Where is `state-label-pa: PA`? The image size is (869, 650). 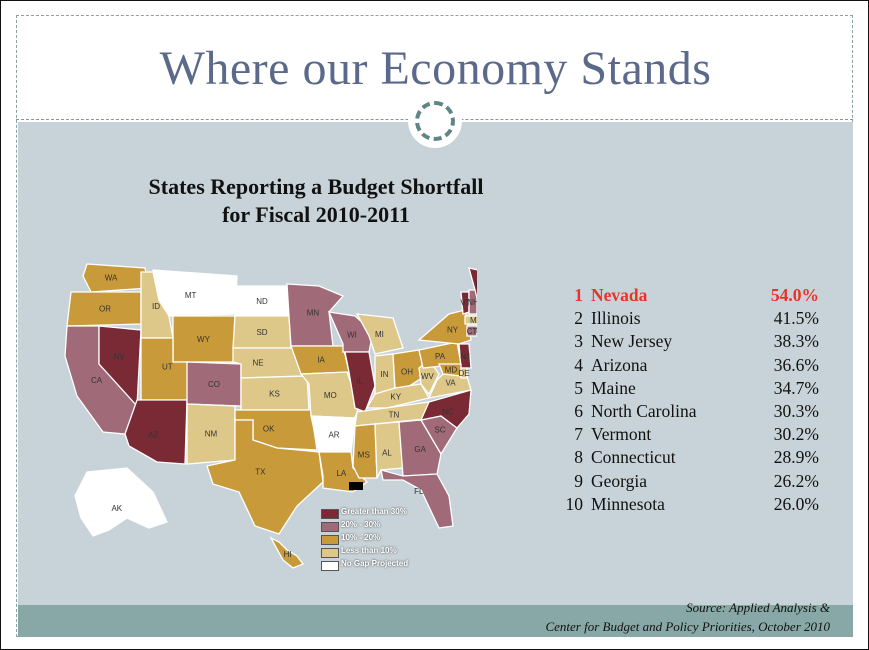 state-label-pa: PA is located at coordinates (440, 356).